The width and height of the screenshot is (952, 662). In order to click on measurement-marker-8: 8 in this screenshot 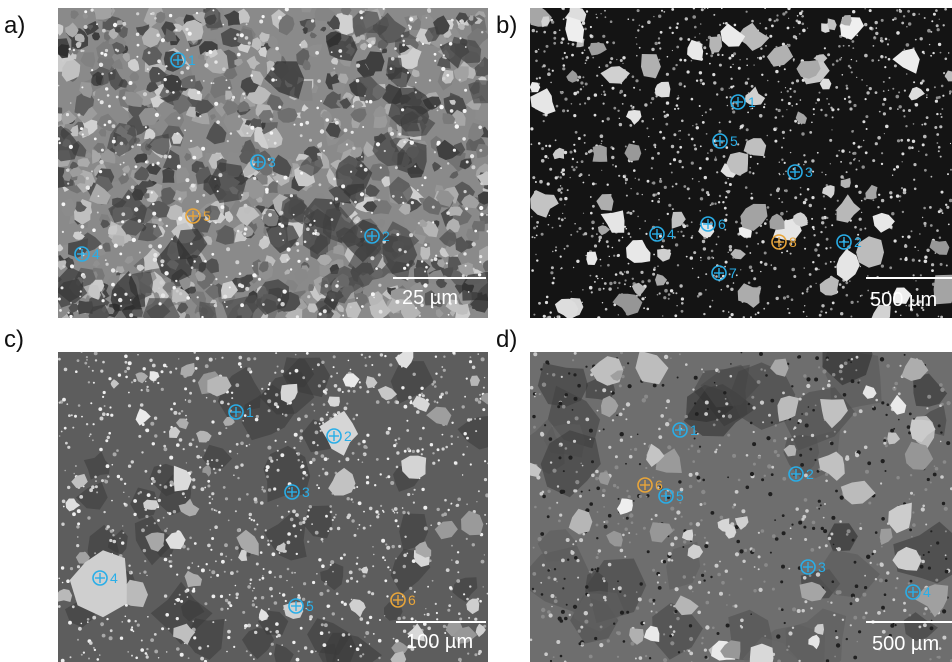, I will do `click(784, 242)`.